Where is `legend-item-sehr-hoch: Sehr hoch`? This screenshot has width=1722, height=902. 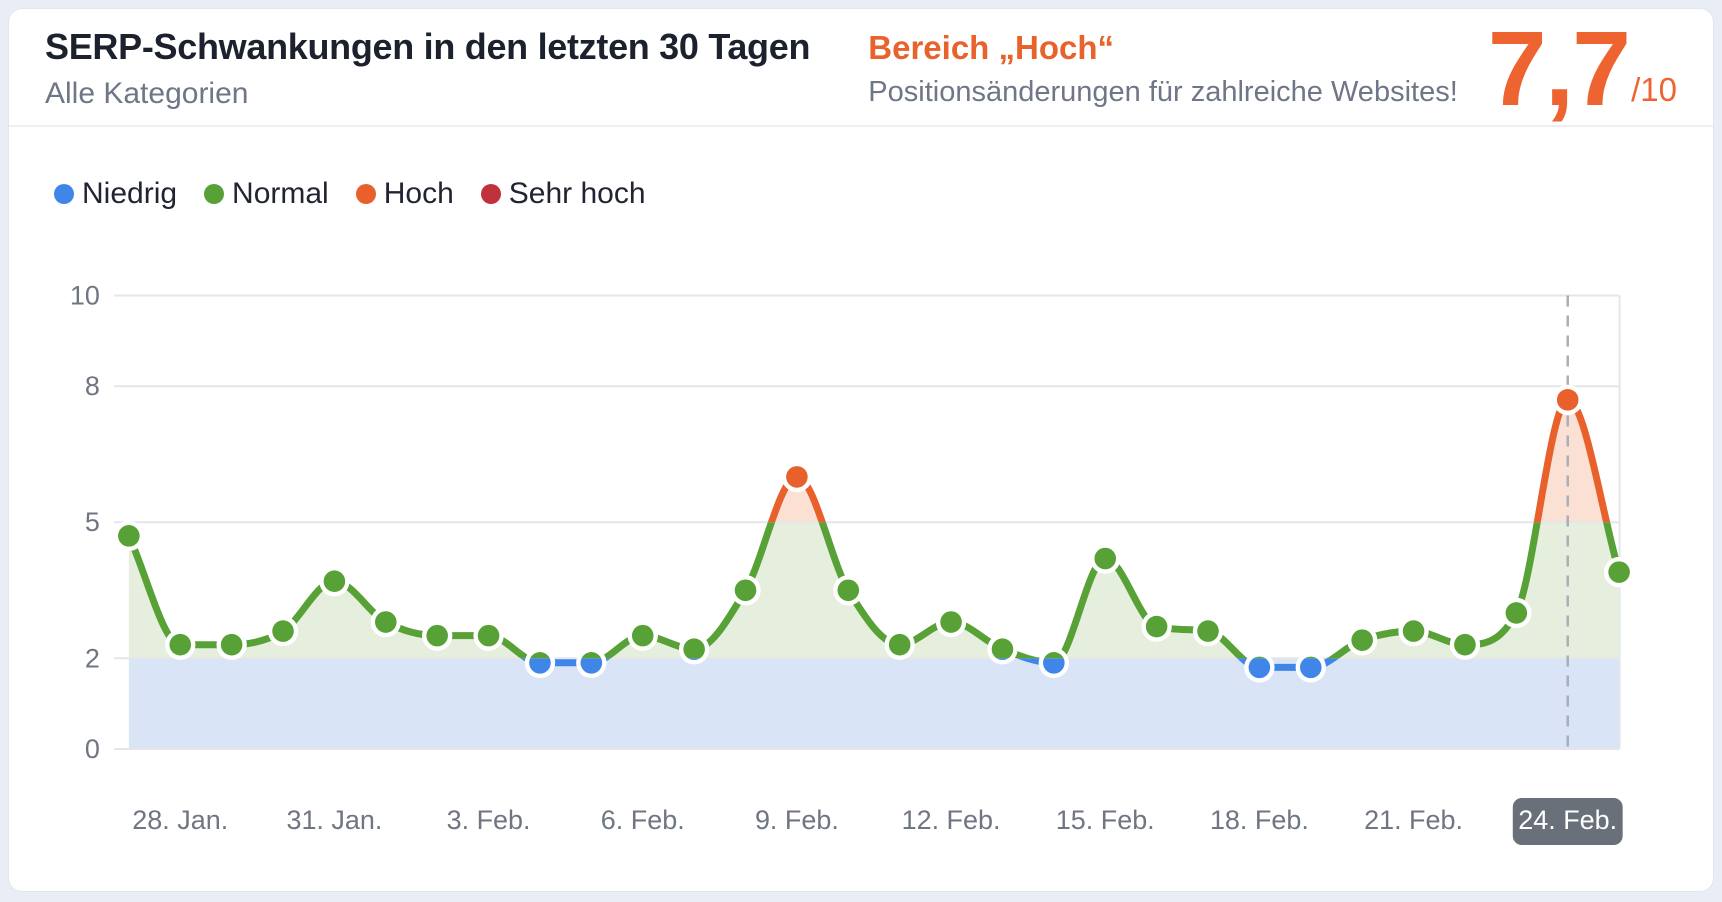
legend-item-sehr-hoch: Sehr hoch is located at coordinates (563, 193).